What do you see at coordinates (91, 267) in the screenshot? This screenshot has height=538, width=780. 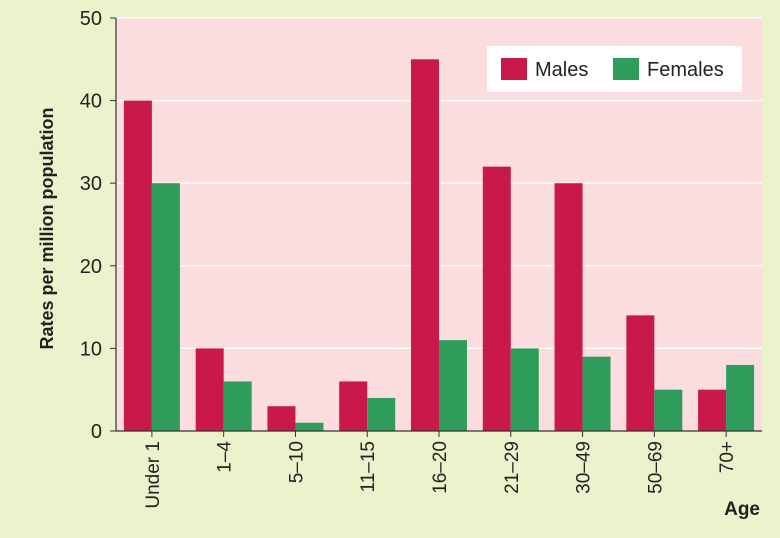 I see `y-tick-label: 20` at bounding box center [91, 267].